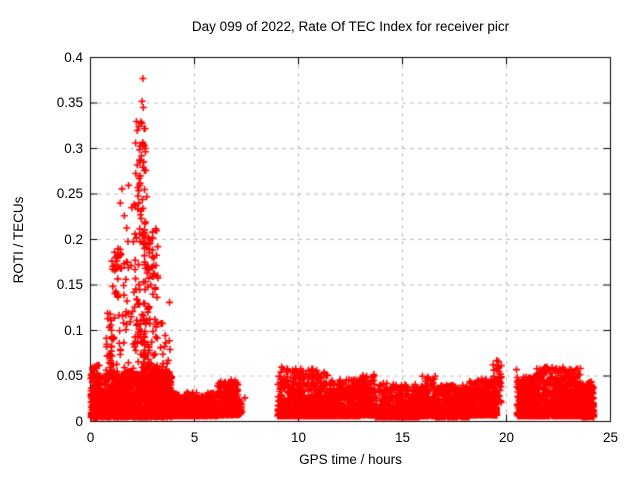 The width and height of the screenshot is (640, 480). Describe the element at coordinates (73, 57) in the screenshot. I see `y-tick-label: 0.4` at that location.